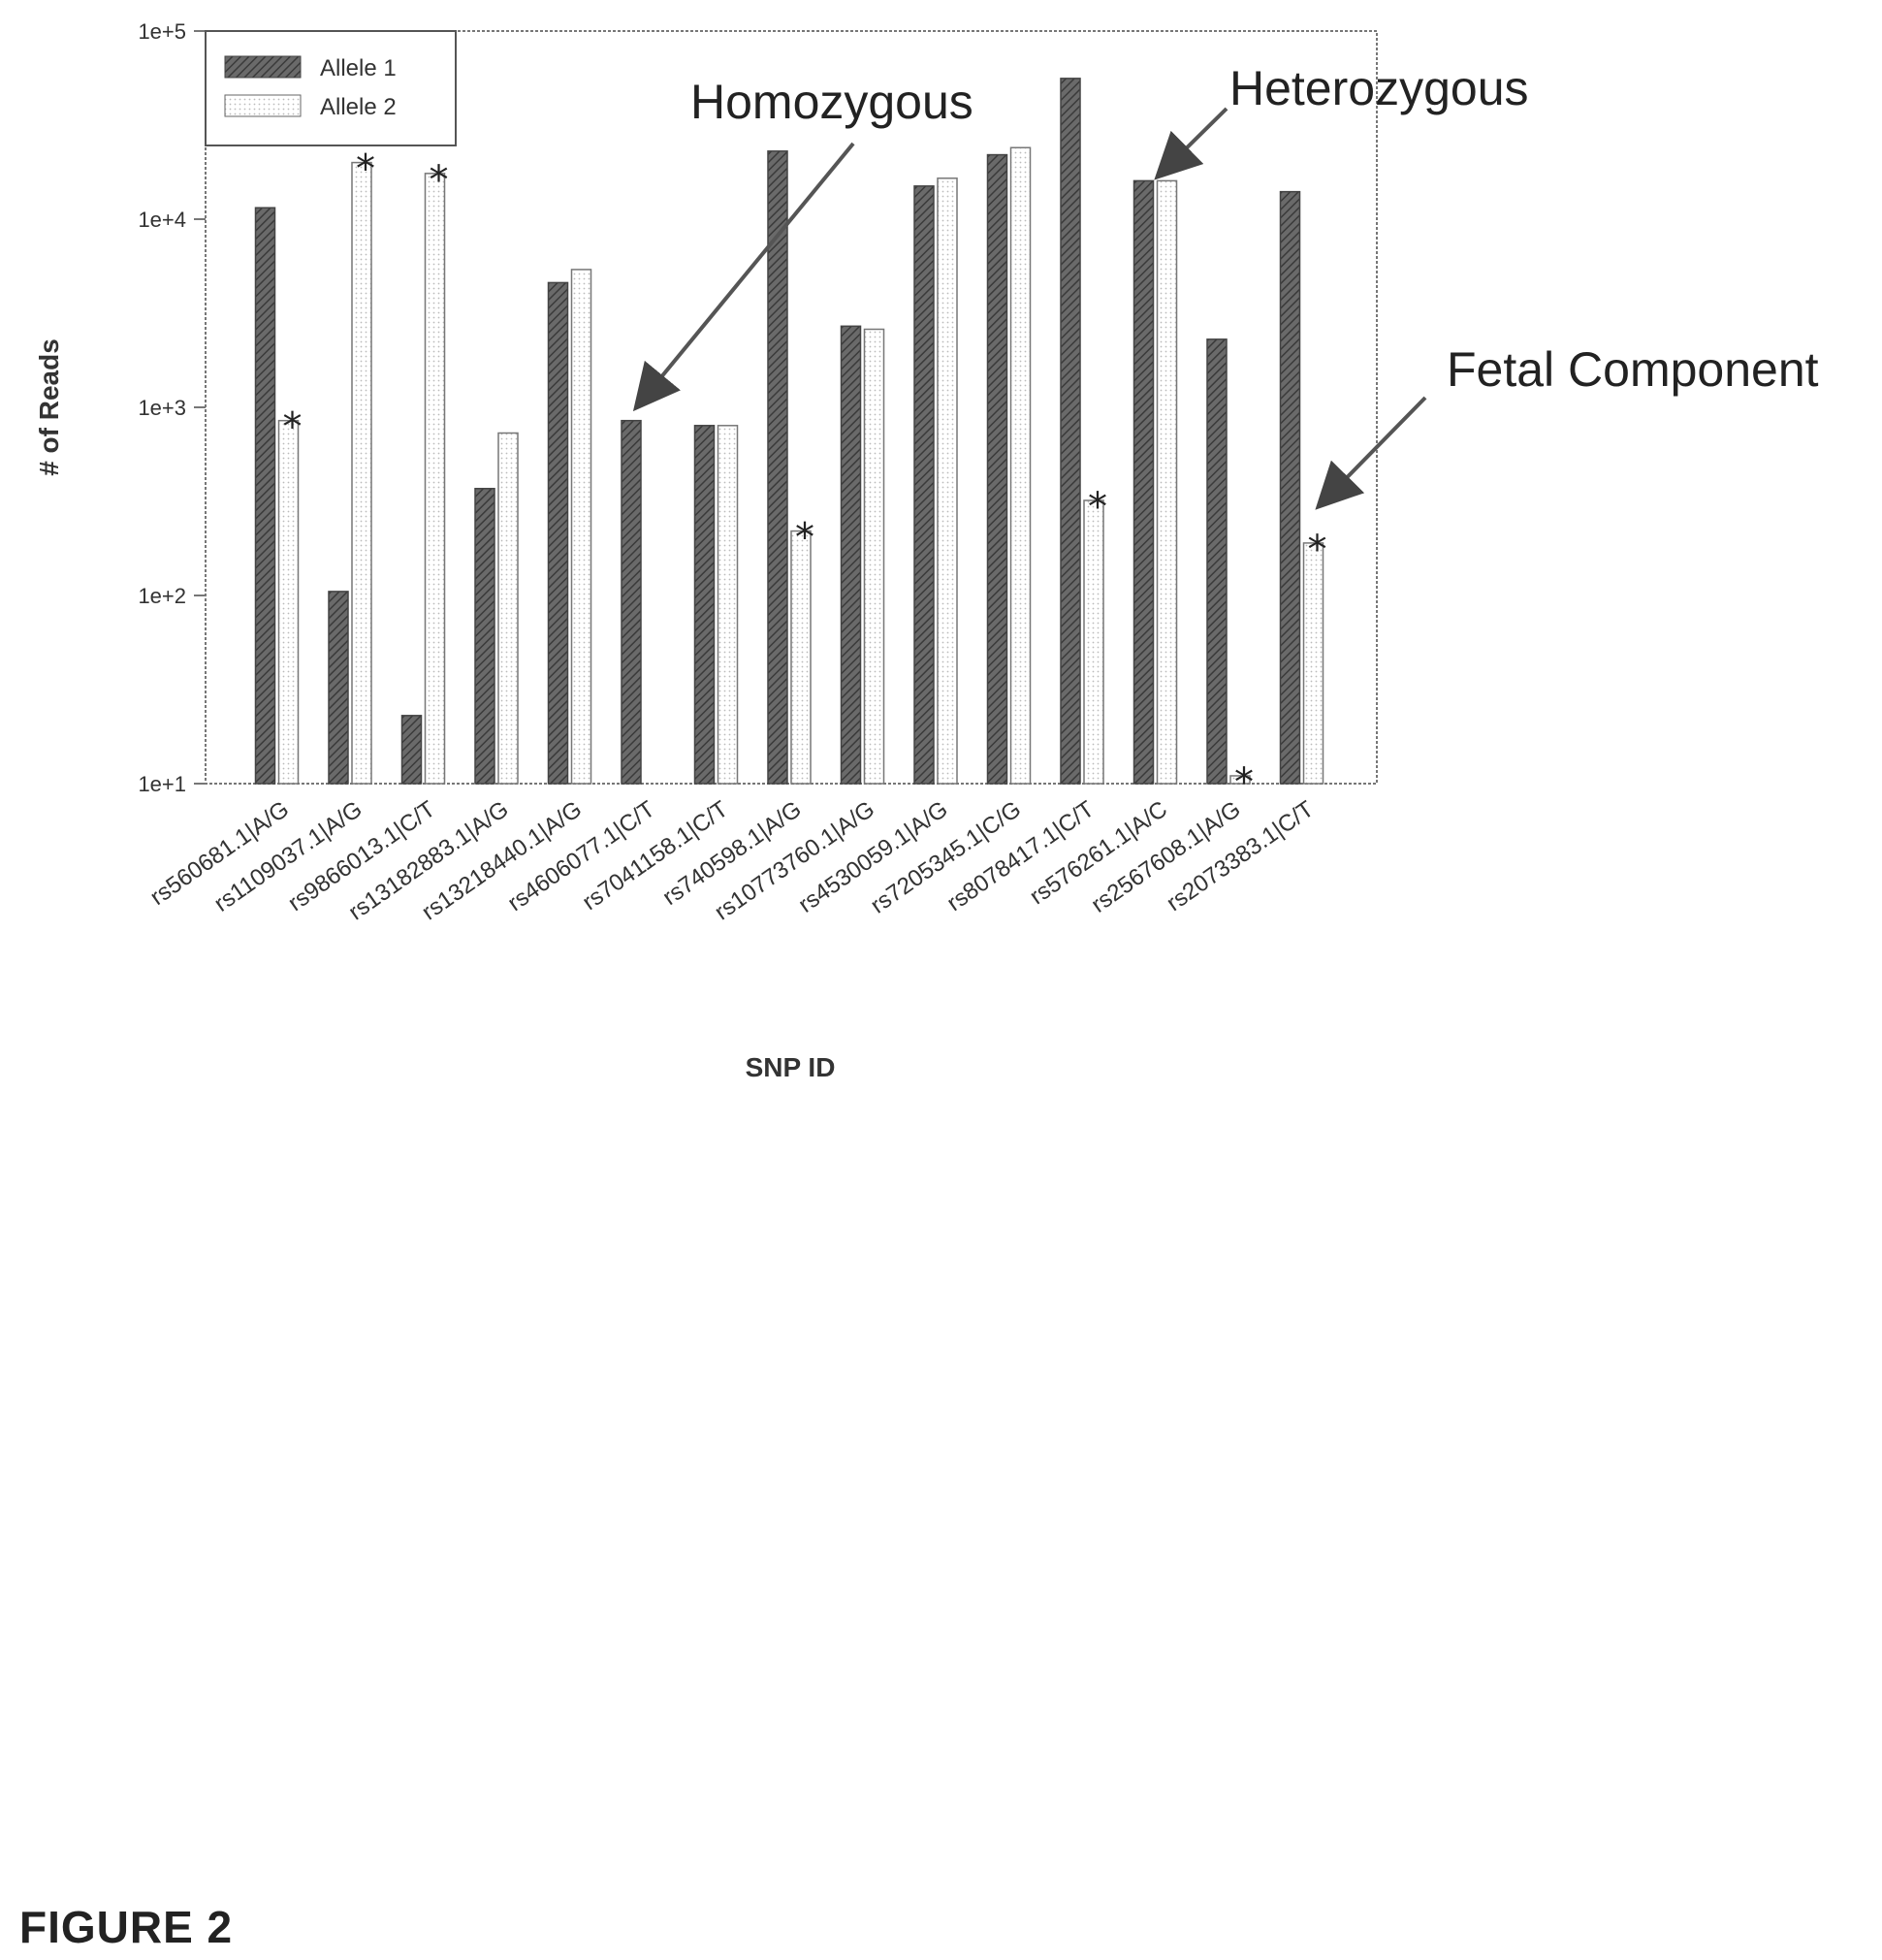  I want to click on y-tick-label: 1e+3, so click(162, 408).